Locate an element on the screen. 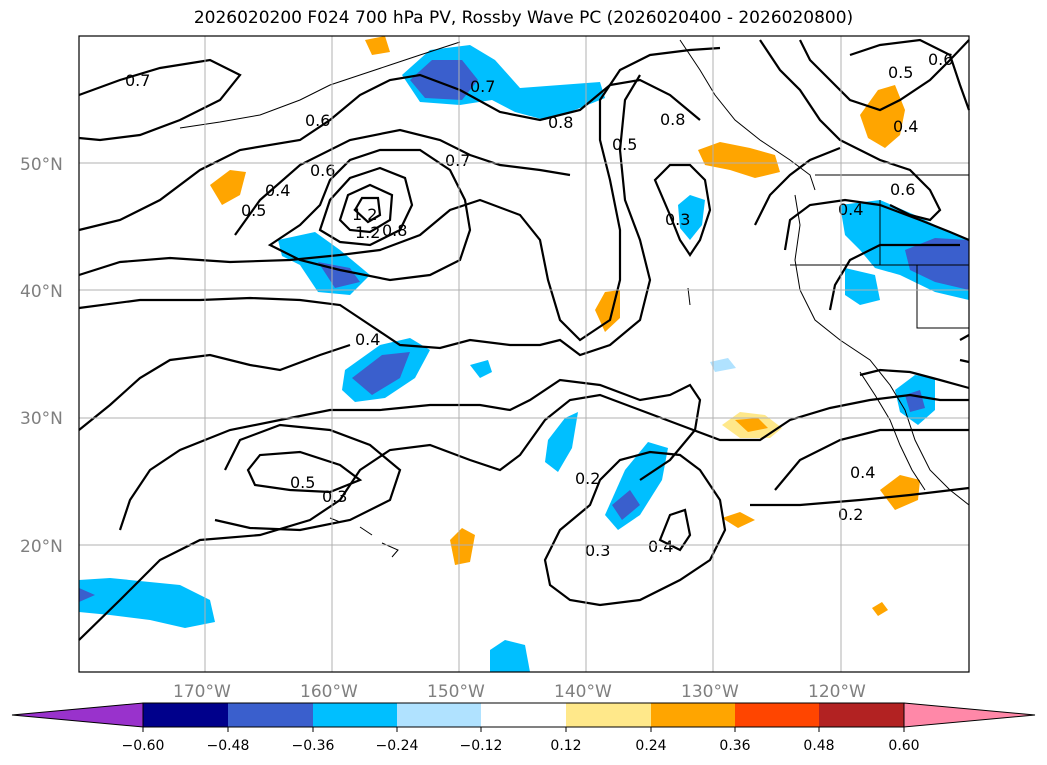 This screenshot has height=765, width=1047. colorbar-tick-label: 0.24 is located at coordinates (650, 746).